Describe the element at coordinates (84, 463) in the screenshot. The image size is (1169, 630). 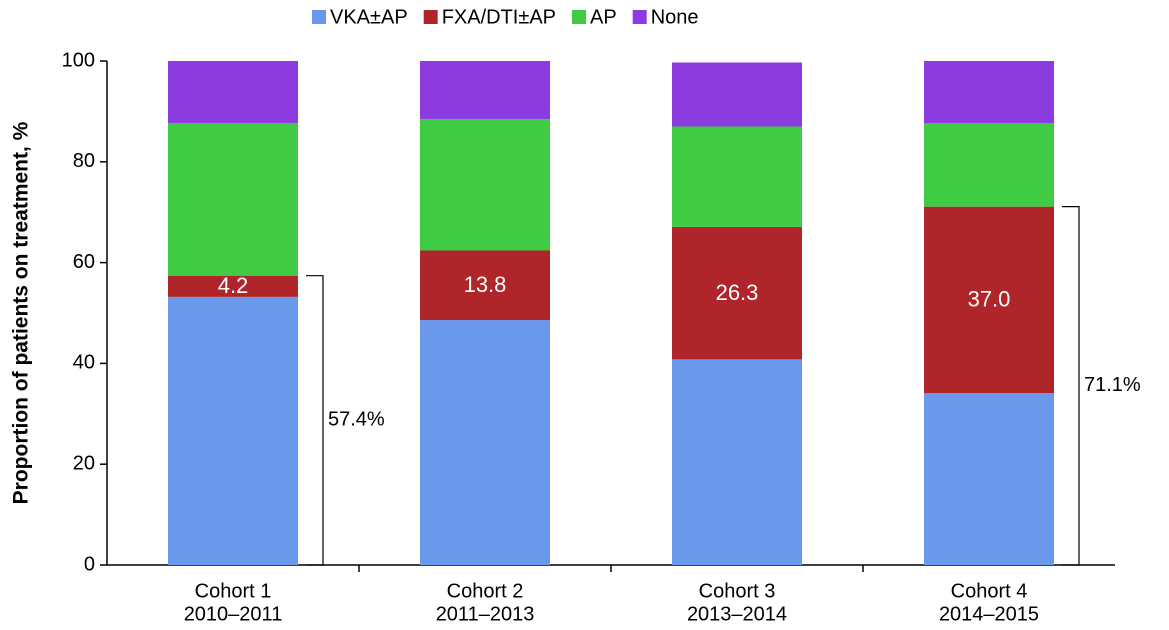
I see `y-tick-label: 20` at that location.